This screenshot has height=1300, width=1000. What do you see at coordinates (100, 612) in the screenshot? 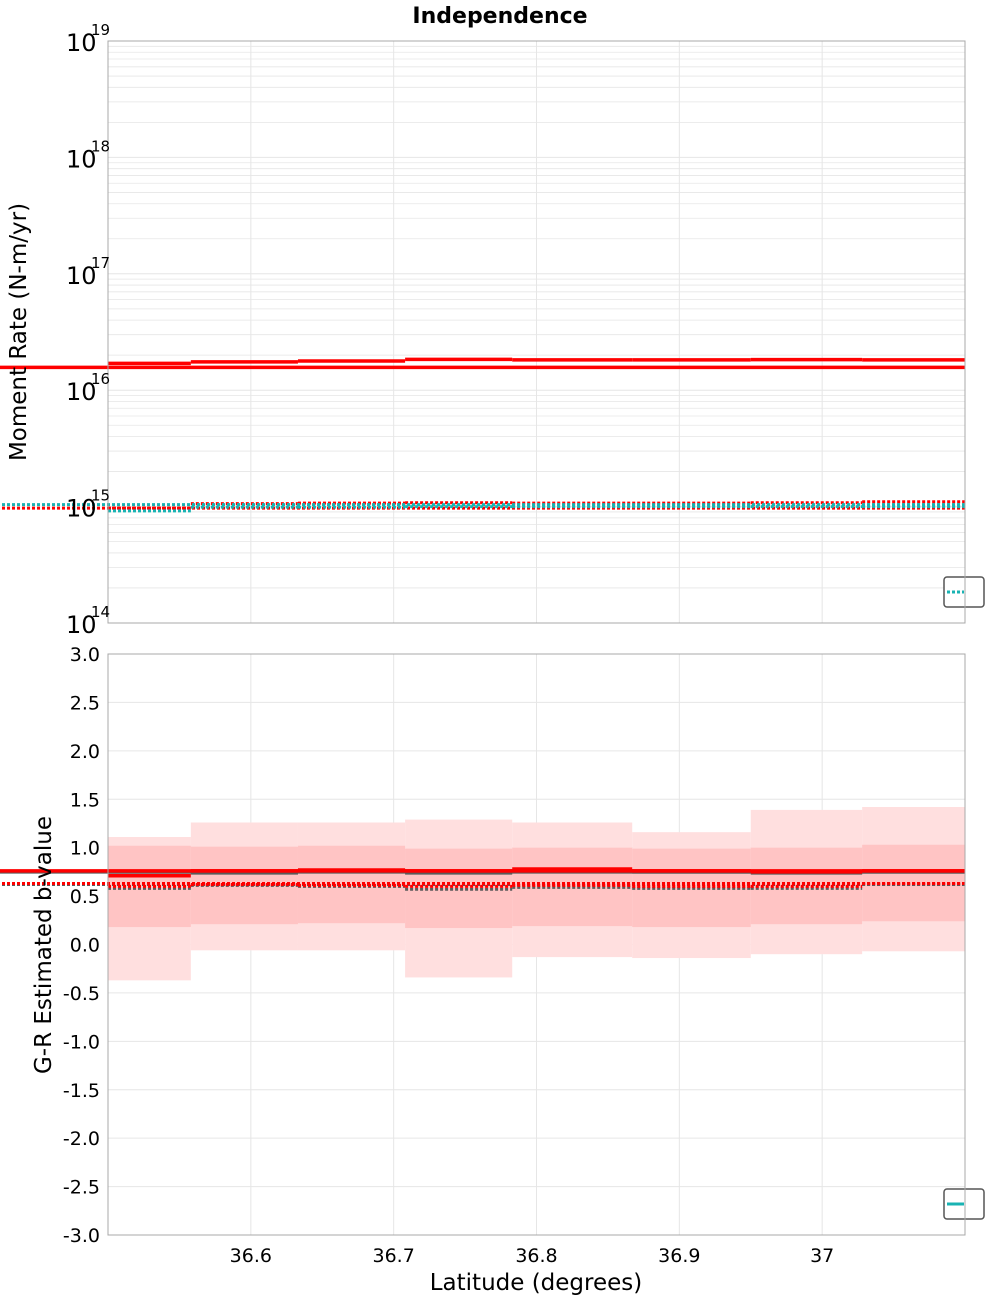
I see `moment-rate-y-tick-exponent: 14` at bounding box center [100, 612].